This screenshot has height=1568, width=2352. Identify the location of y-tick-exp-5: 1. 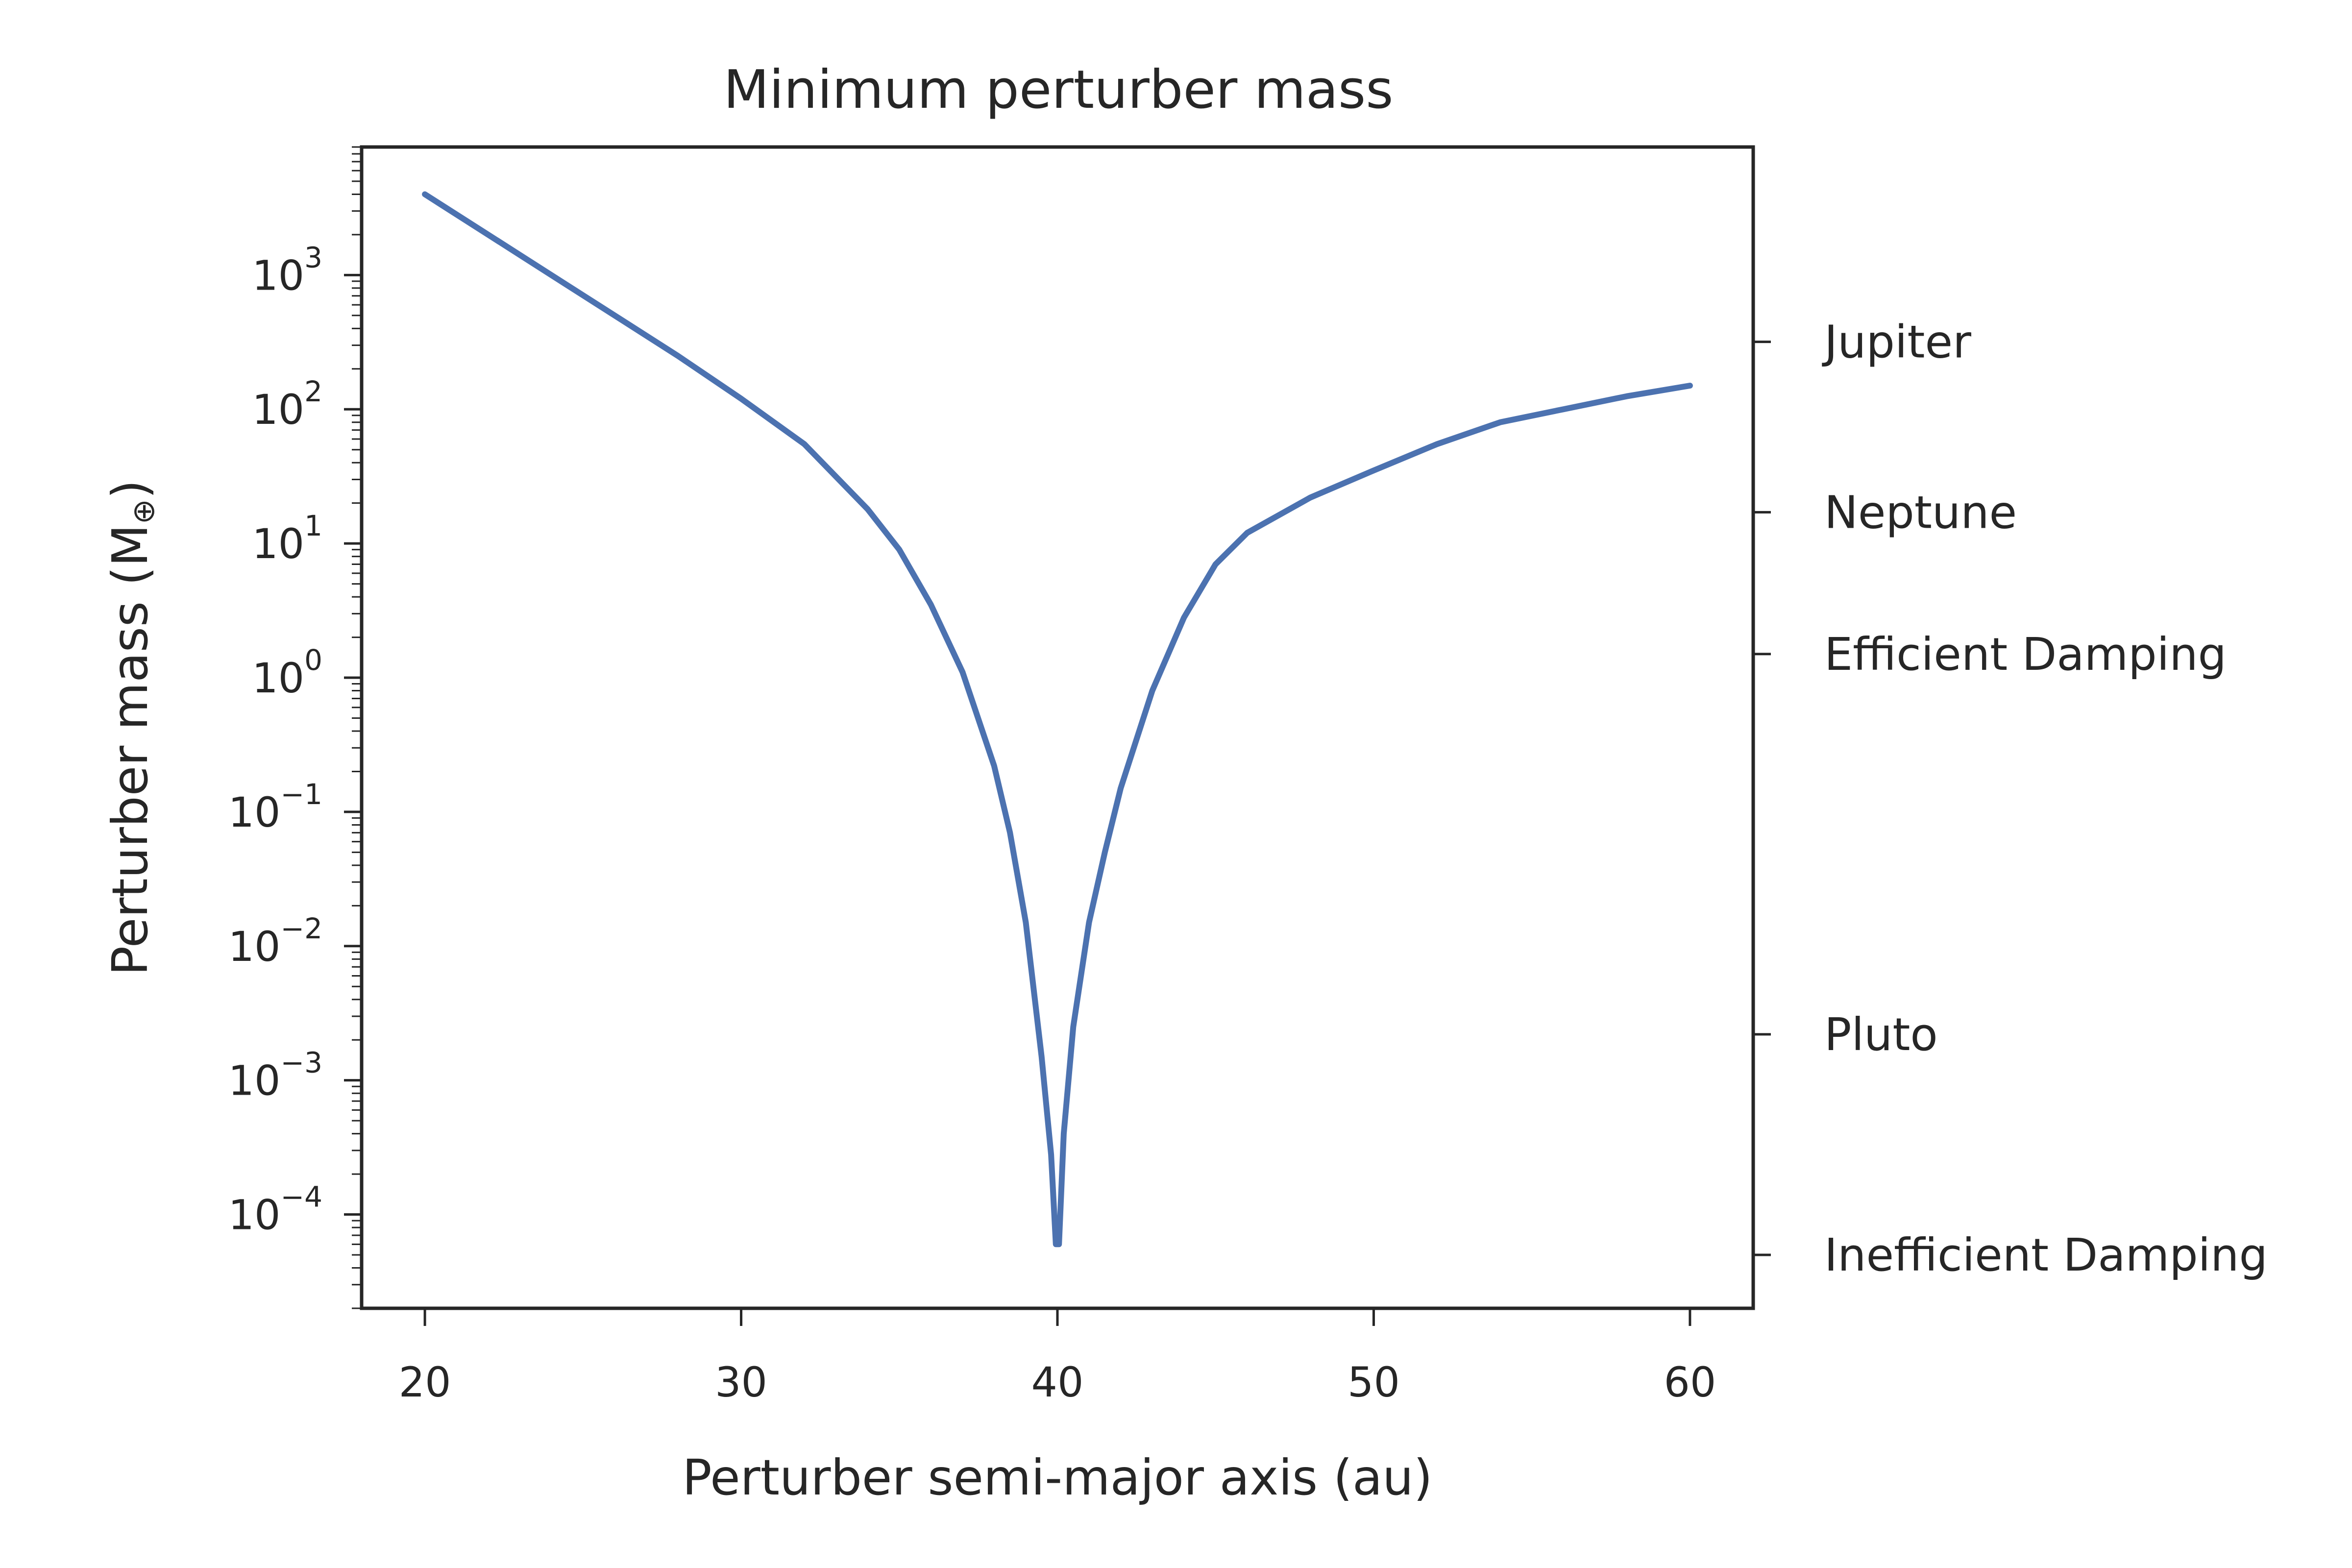
(313, 525).